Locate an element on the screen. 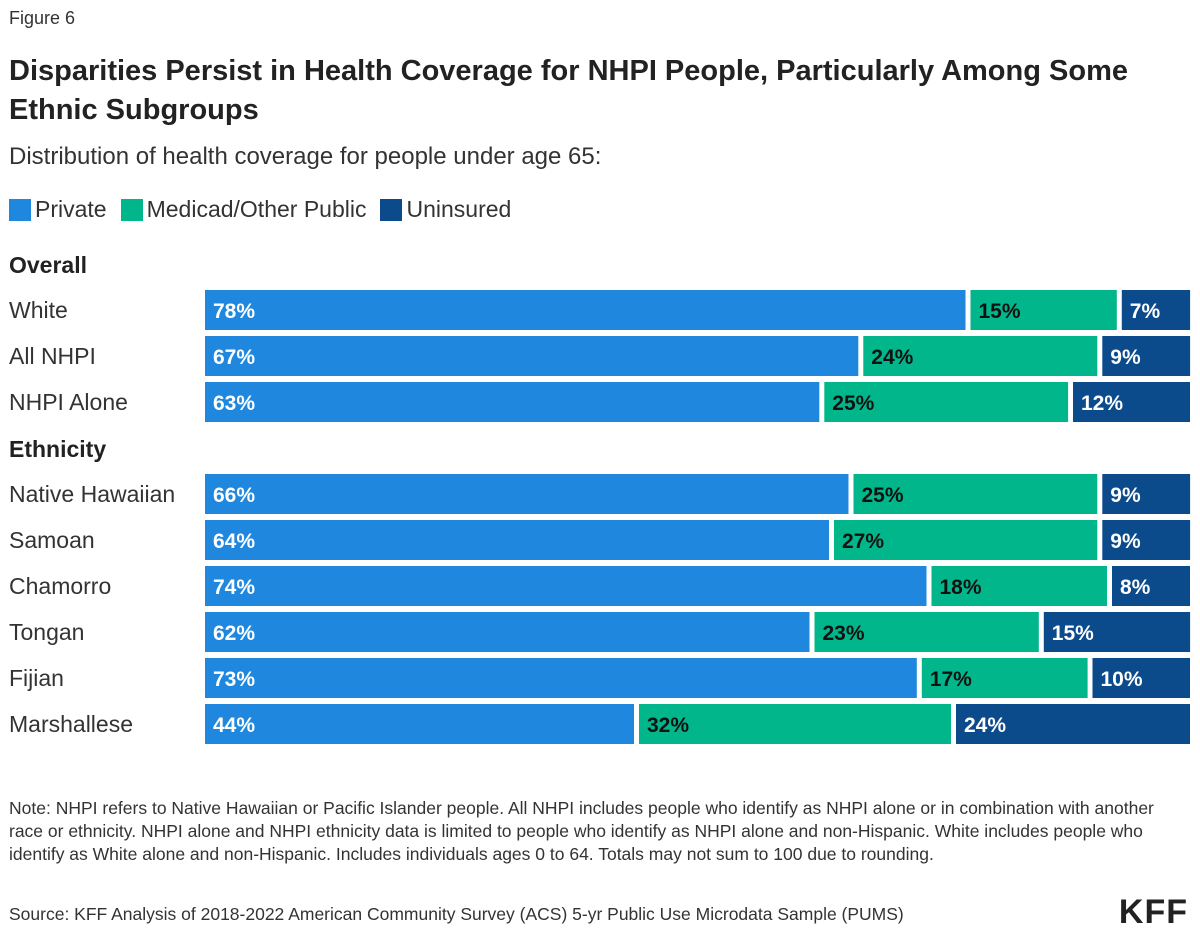 This screenshot has height=938, width=1200. bar-chamorro-private is located at coordinates (566, 586).